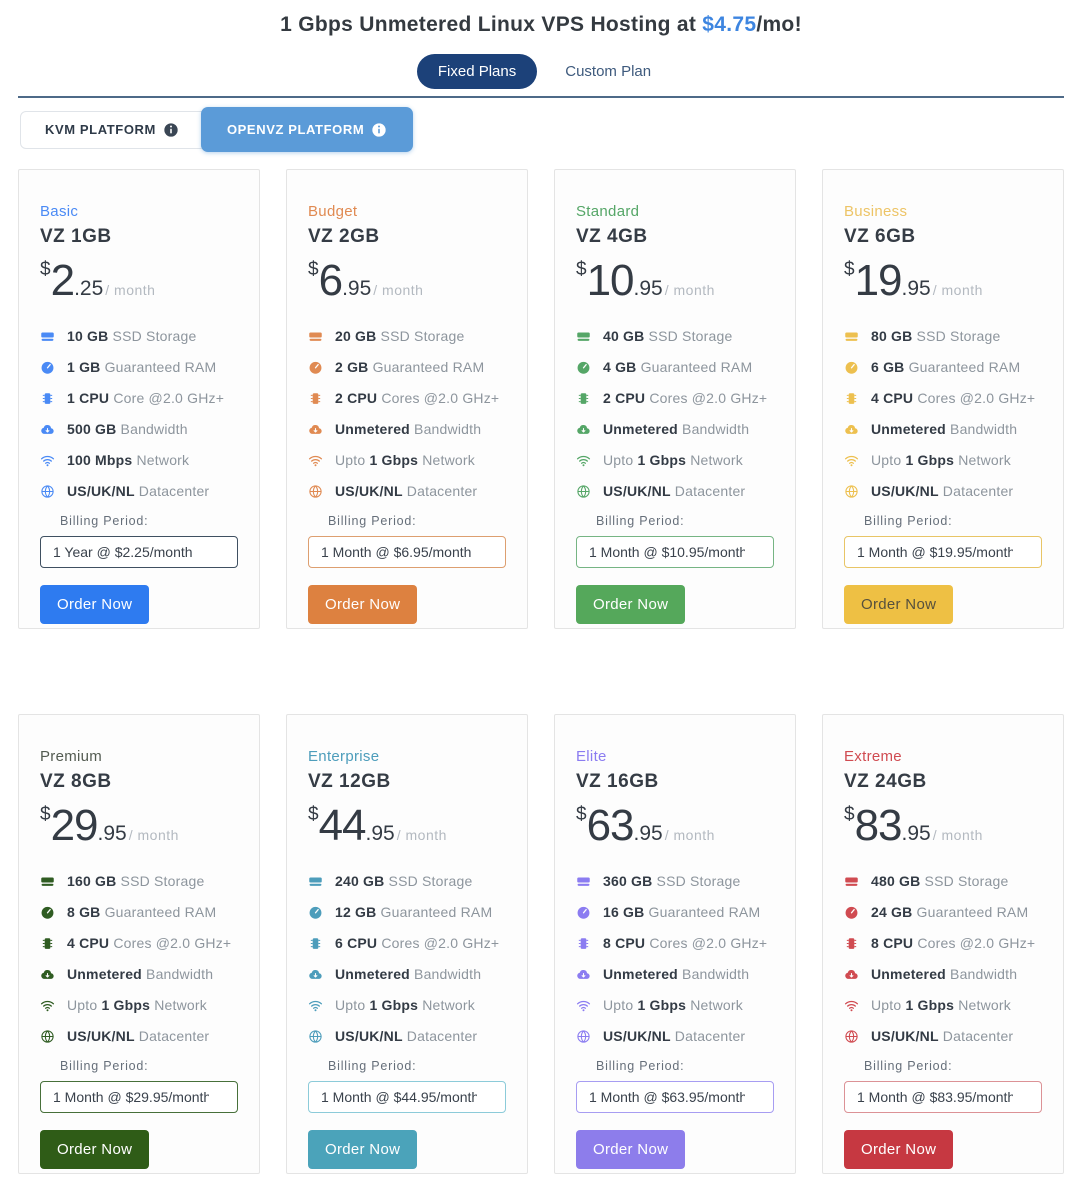 The image size is (1082, 1180). What do you see at coordinates (943, 825) in the screenshot?
I see `plan-price: $83.95/ month` at bounding box center [943, 825].